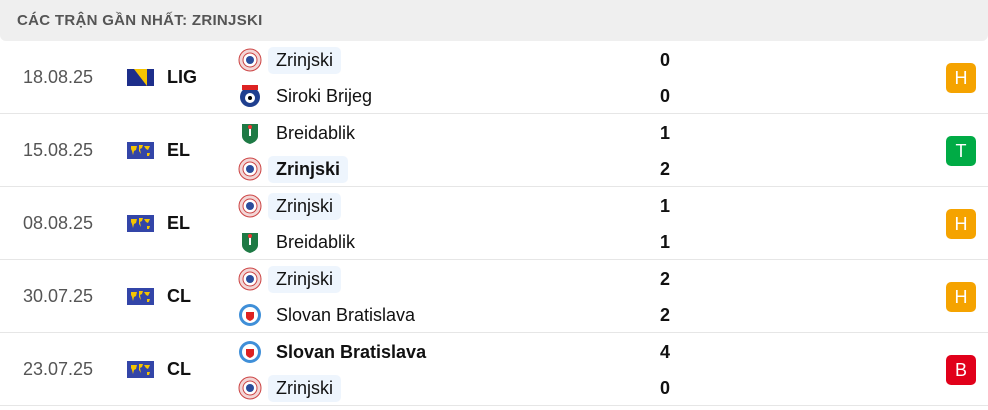 Image resolution: width=988 pixels, height=410 pixels. I want to click on result-badge: T, so click(961, 151).